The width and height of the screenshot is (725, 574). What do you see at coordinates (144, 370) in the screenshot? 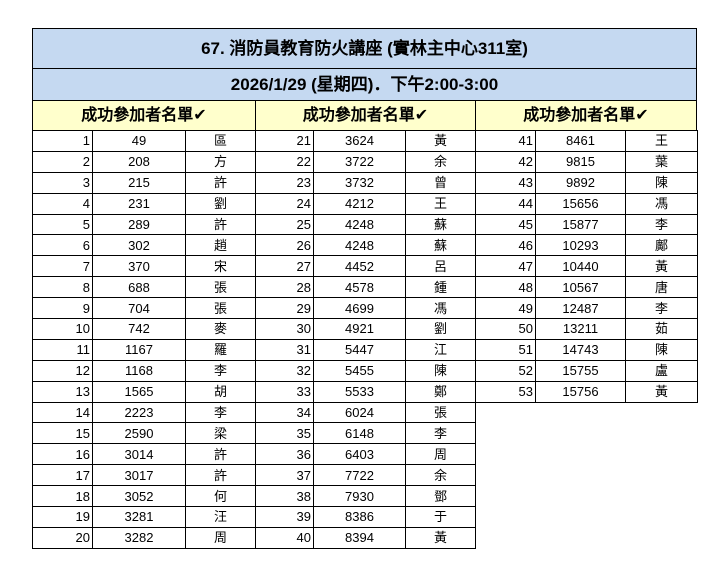
I see `table-row: 12 1168 李` at bounding box center [144, 370].